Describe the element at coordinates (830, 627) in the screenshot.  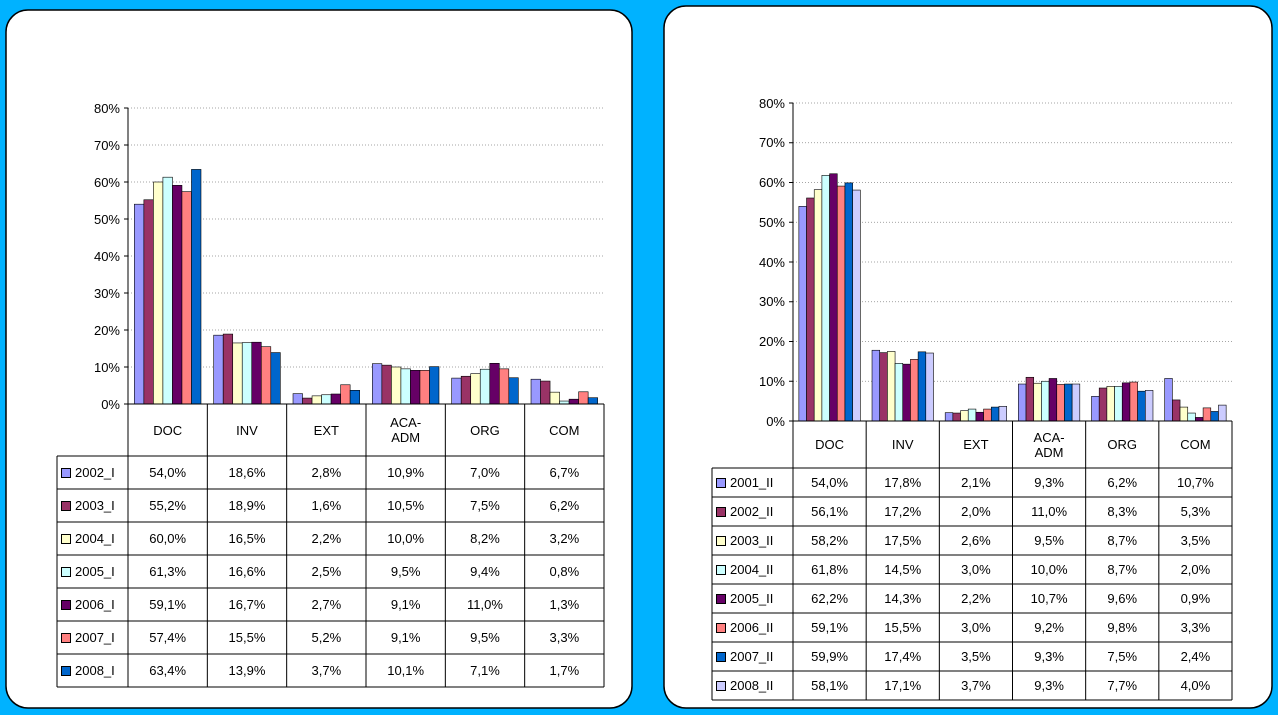
I see `value-label-text: 59,1%` at that location.